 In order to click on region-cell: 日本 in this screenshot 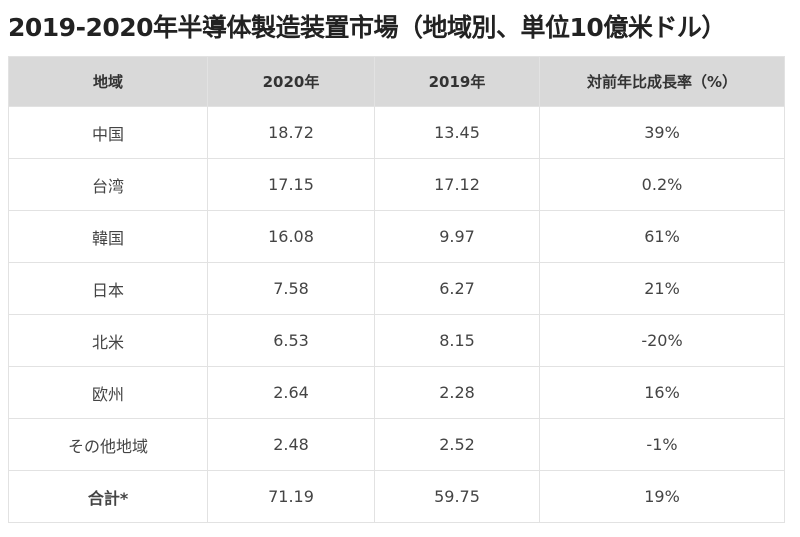, I will do `click(108, 288)`.